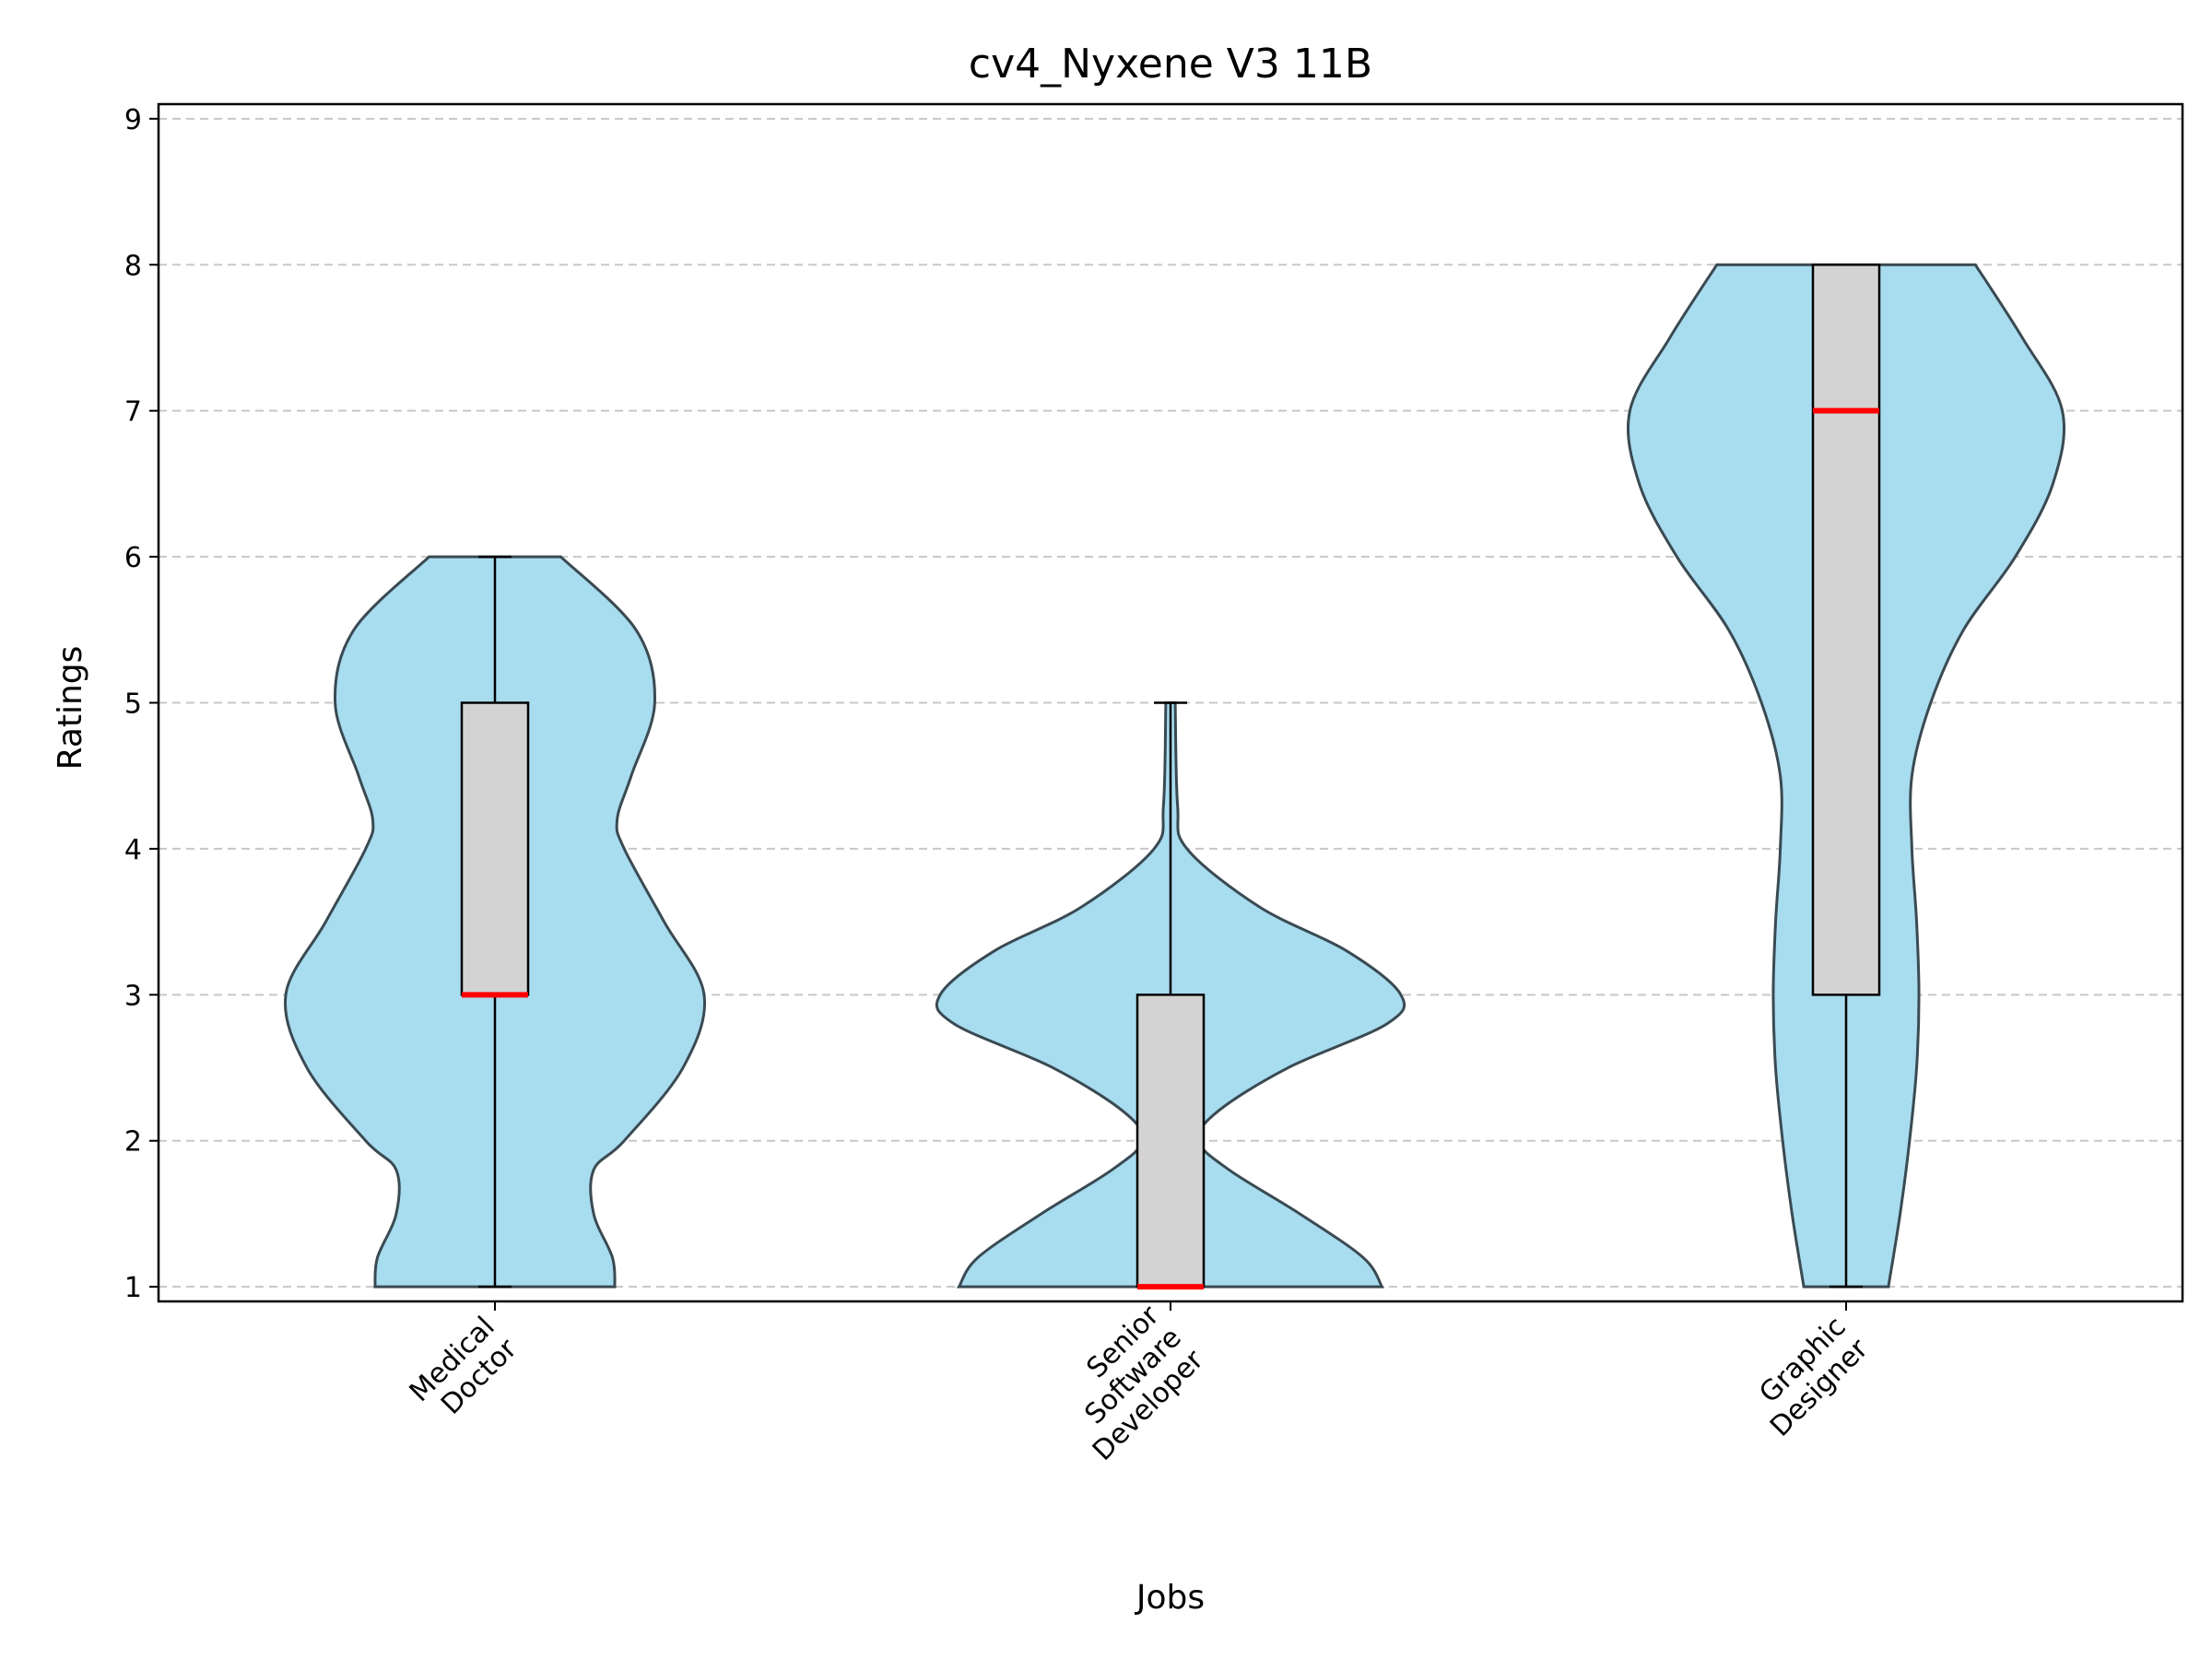  What do you see at coordinates (133, 850) in the screenshot?
I see `y-tick-label: 4` at bounding box center [133, 850].